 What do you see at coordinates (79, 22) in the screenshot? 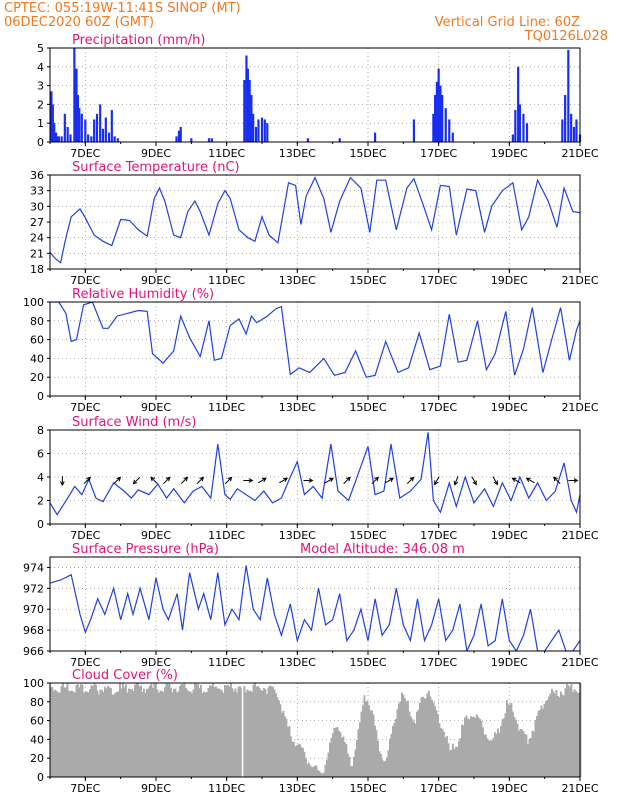
I see `header-date-line: 06DEC2020 60Z (GMT)` at bounding box center [79, 22].